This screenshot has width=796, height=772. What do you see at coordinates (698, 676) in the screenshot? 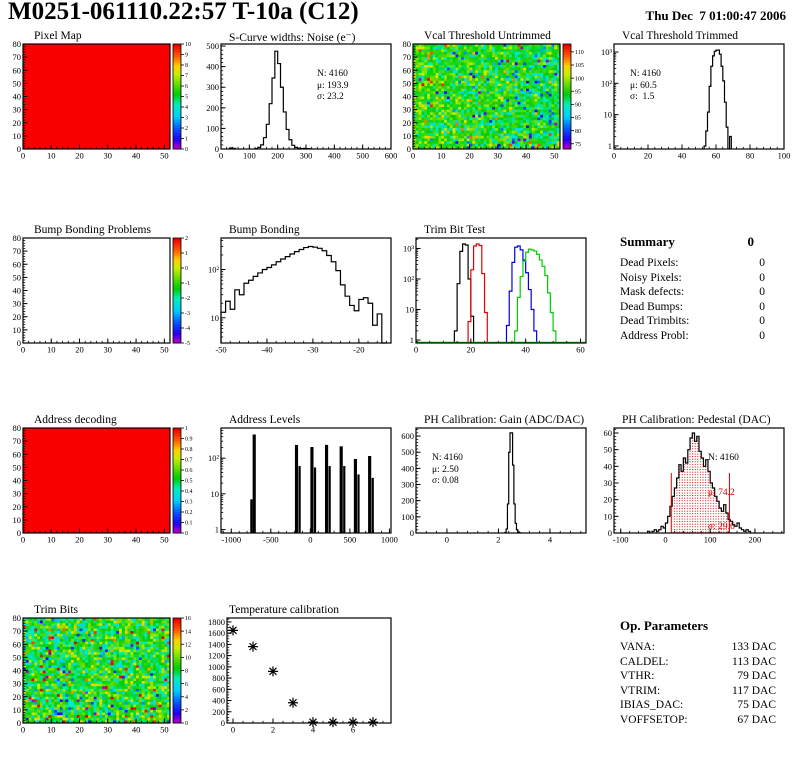
I see `op-param-row: VTHR: 79 DAC` at bounding box center [698, 676].